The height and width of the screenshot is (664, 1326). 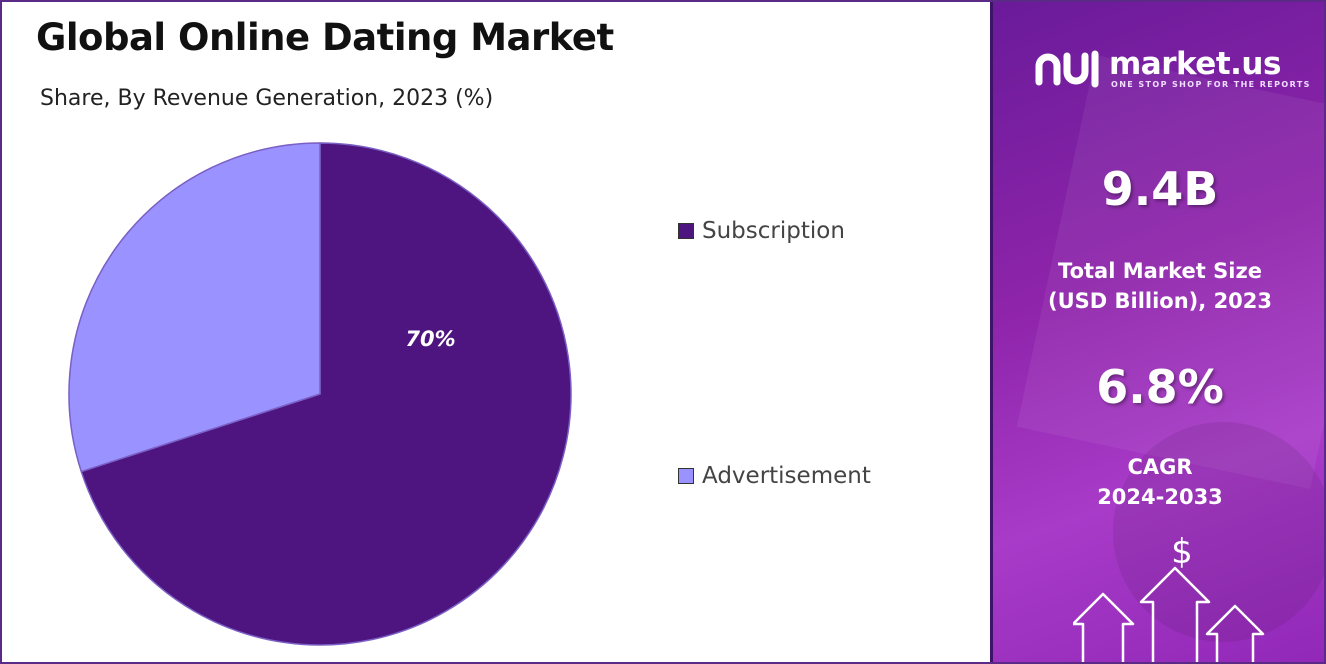 I want to click on legend-swatch-advertisement, so click(x=686, y=476).